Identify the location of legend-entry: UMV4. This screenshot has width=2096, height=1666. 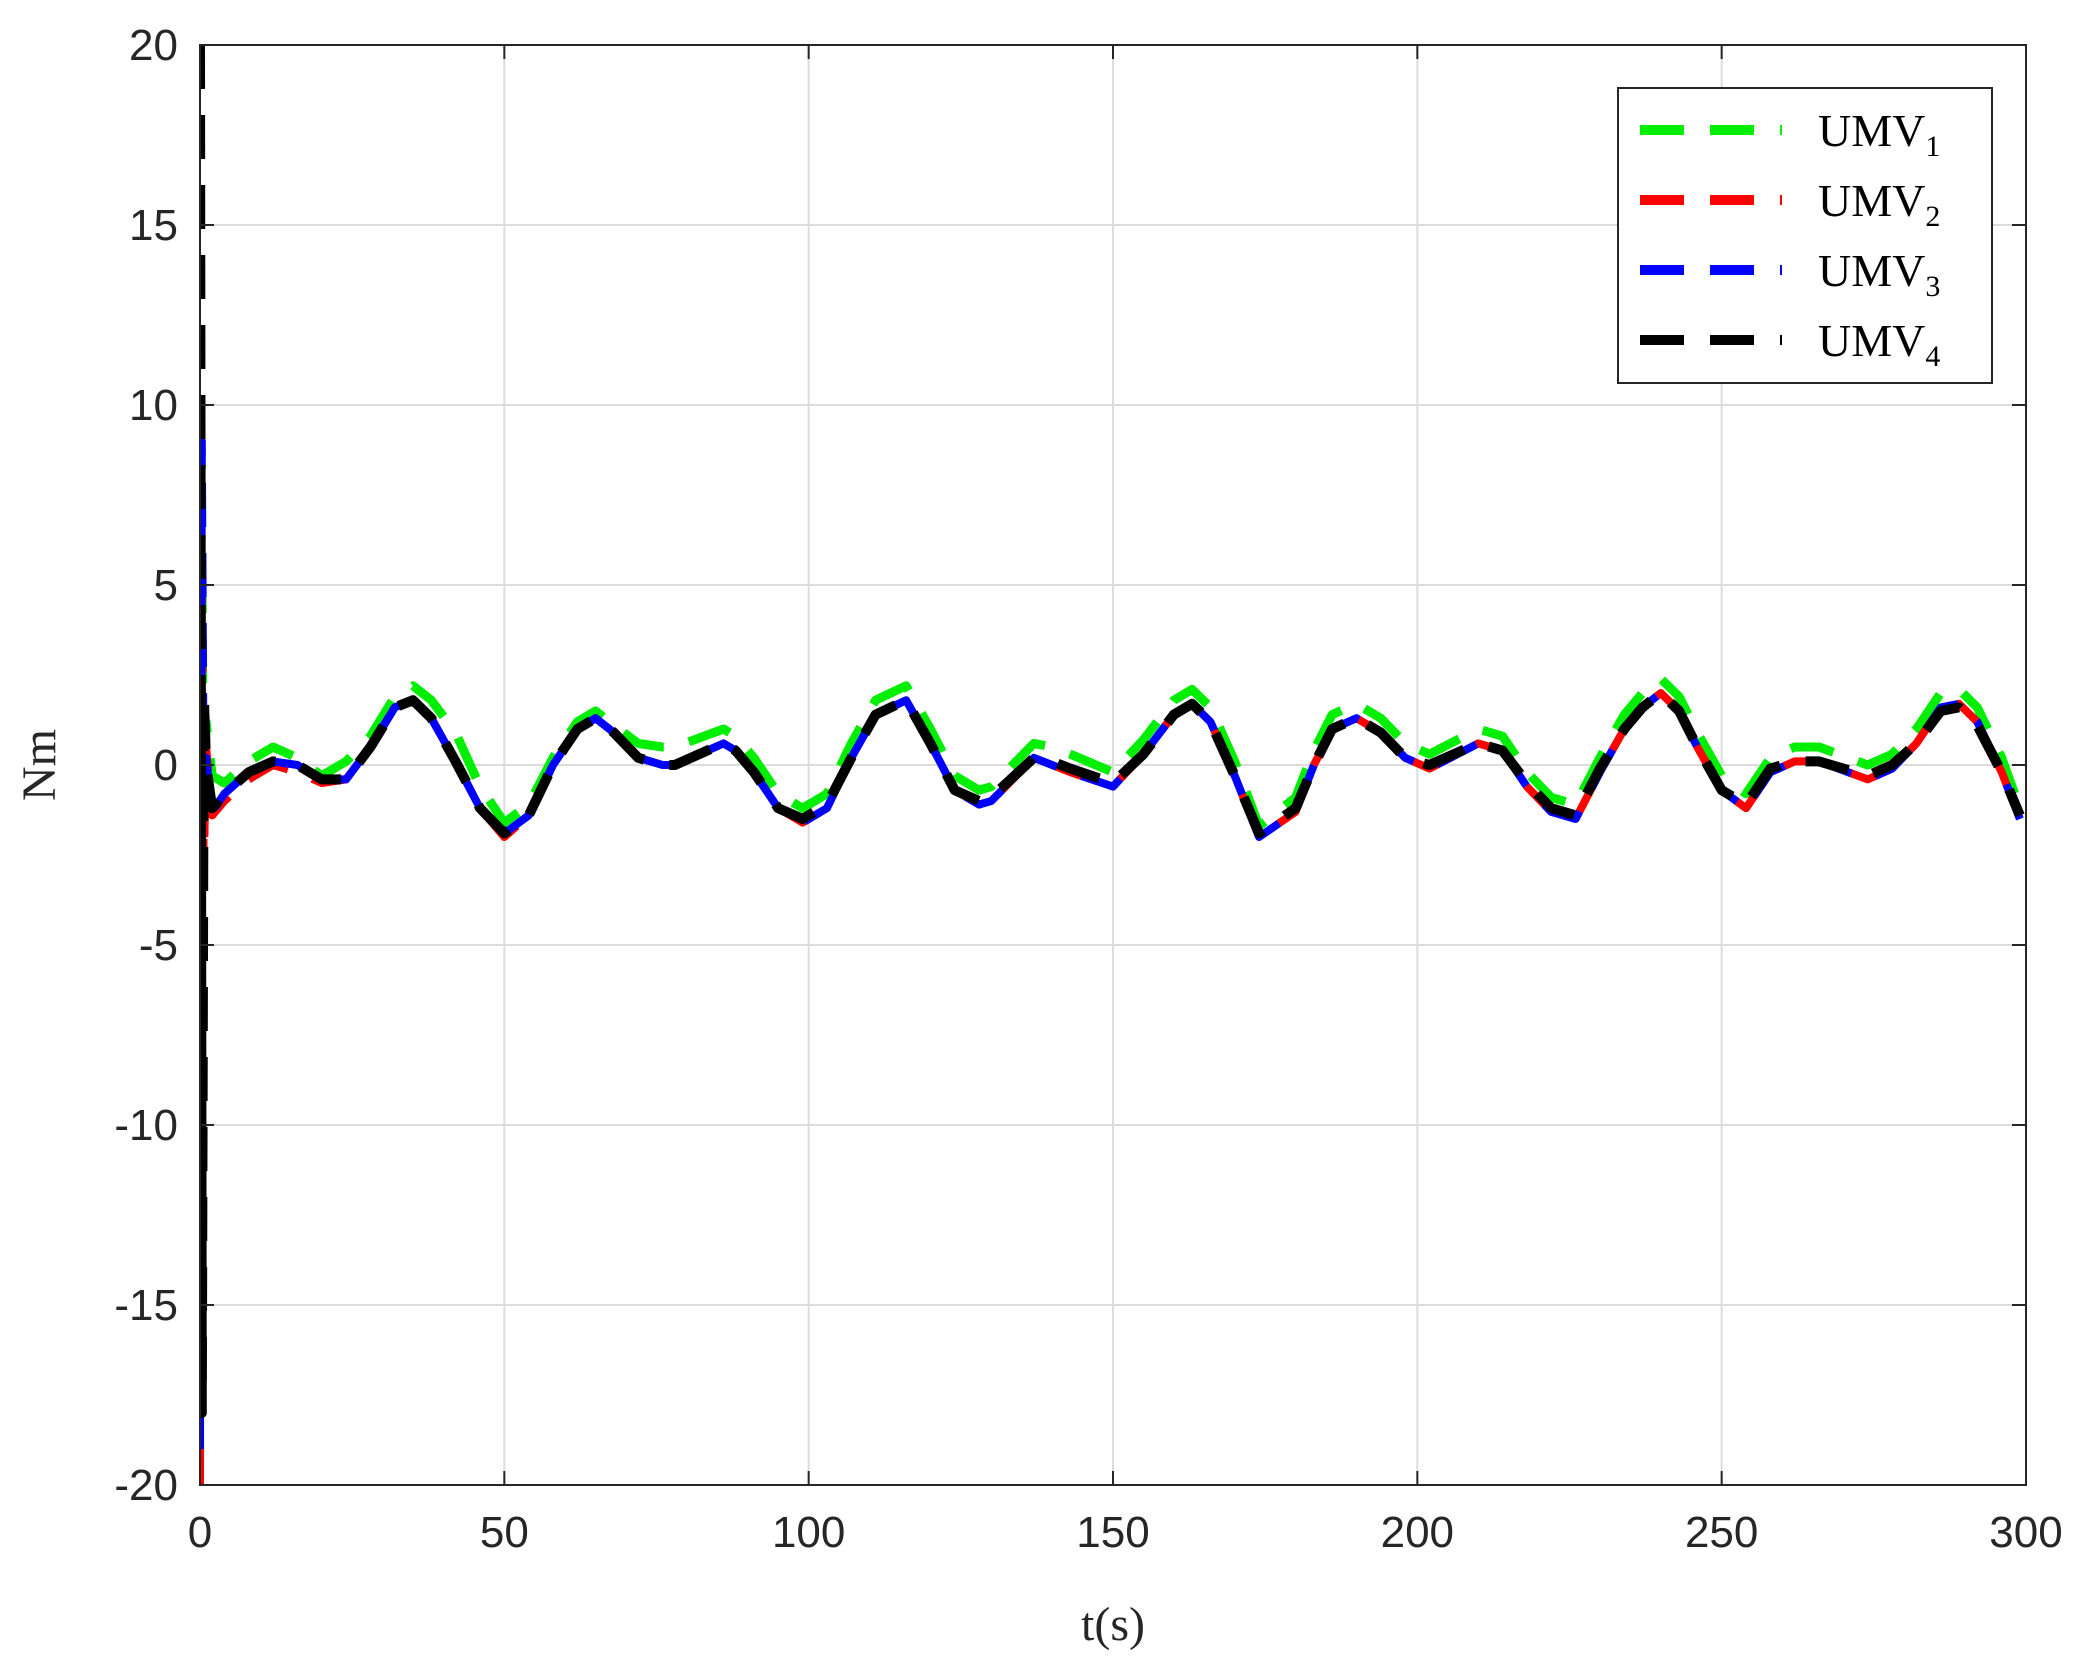
(1879, 344).